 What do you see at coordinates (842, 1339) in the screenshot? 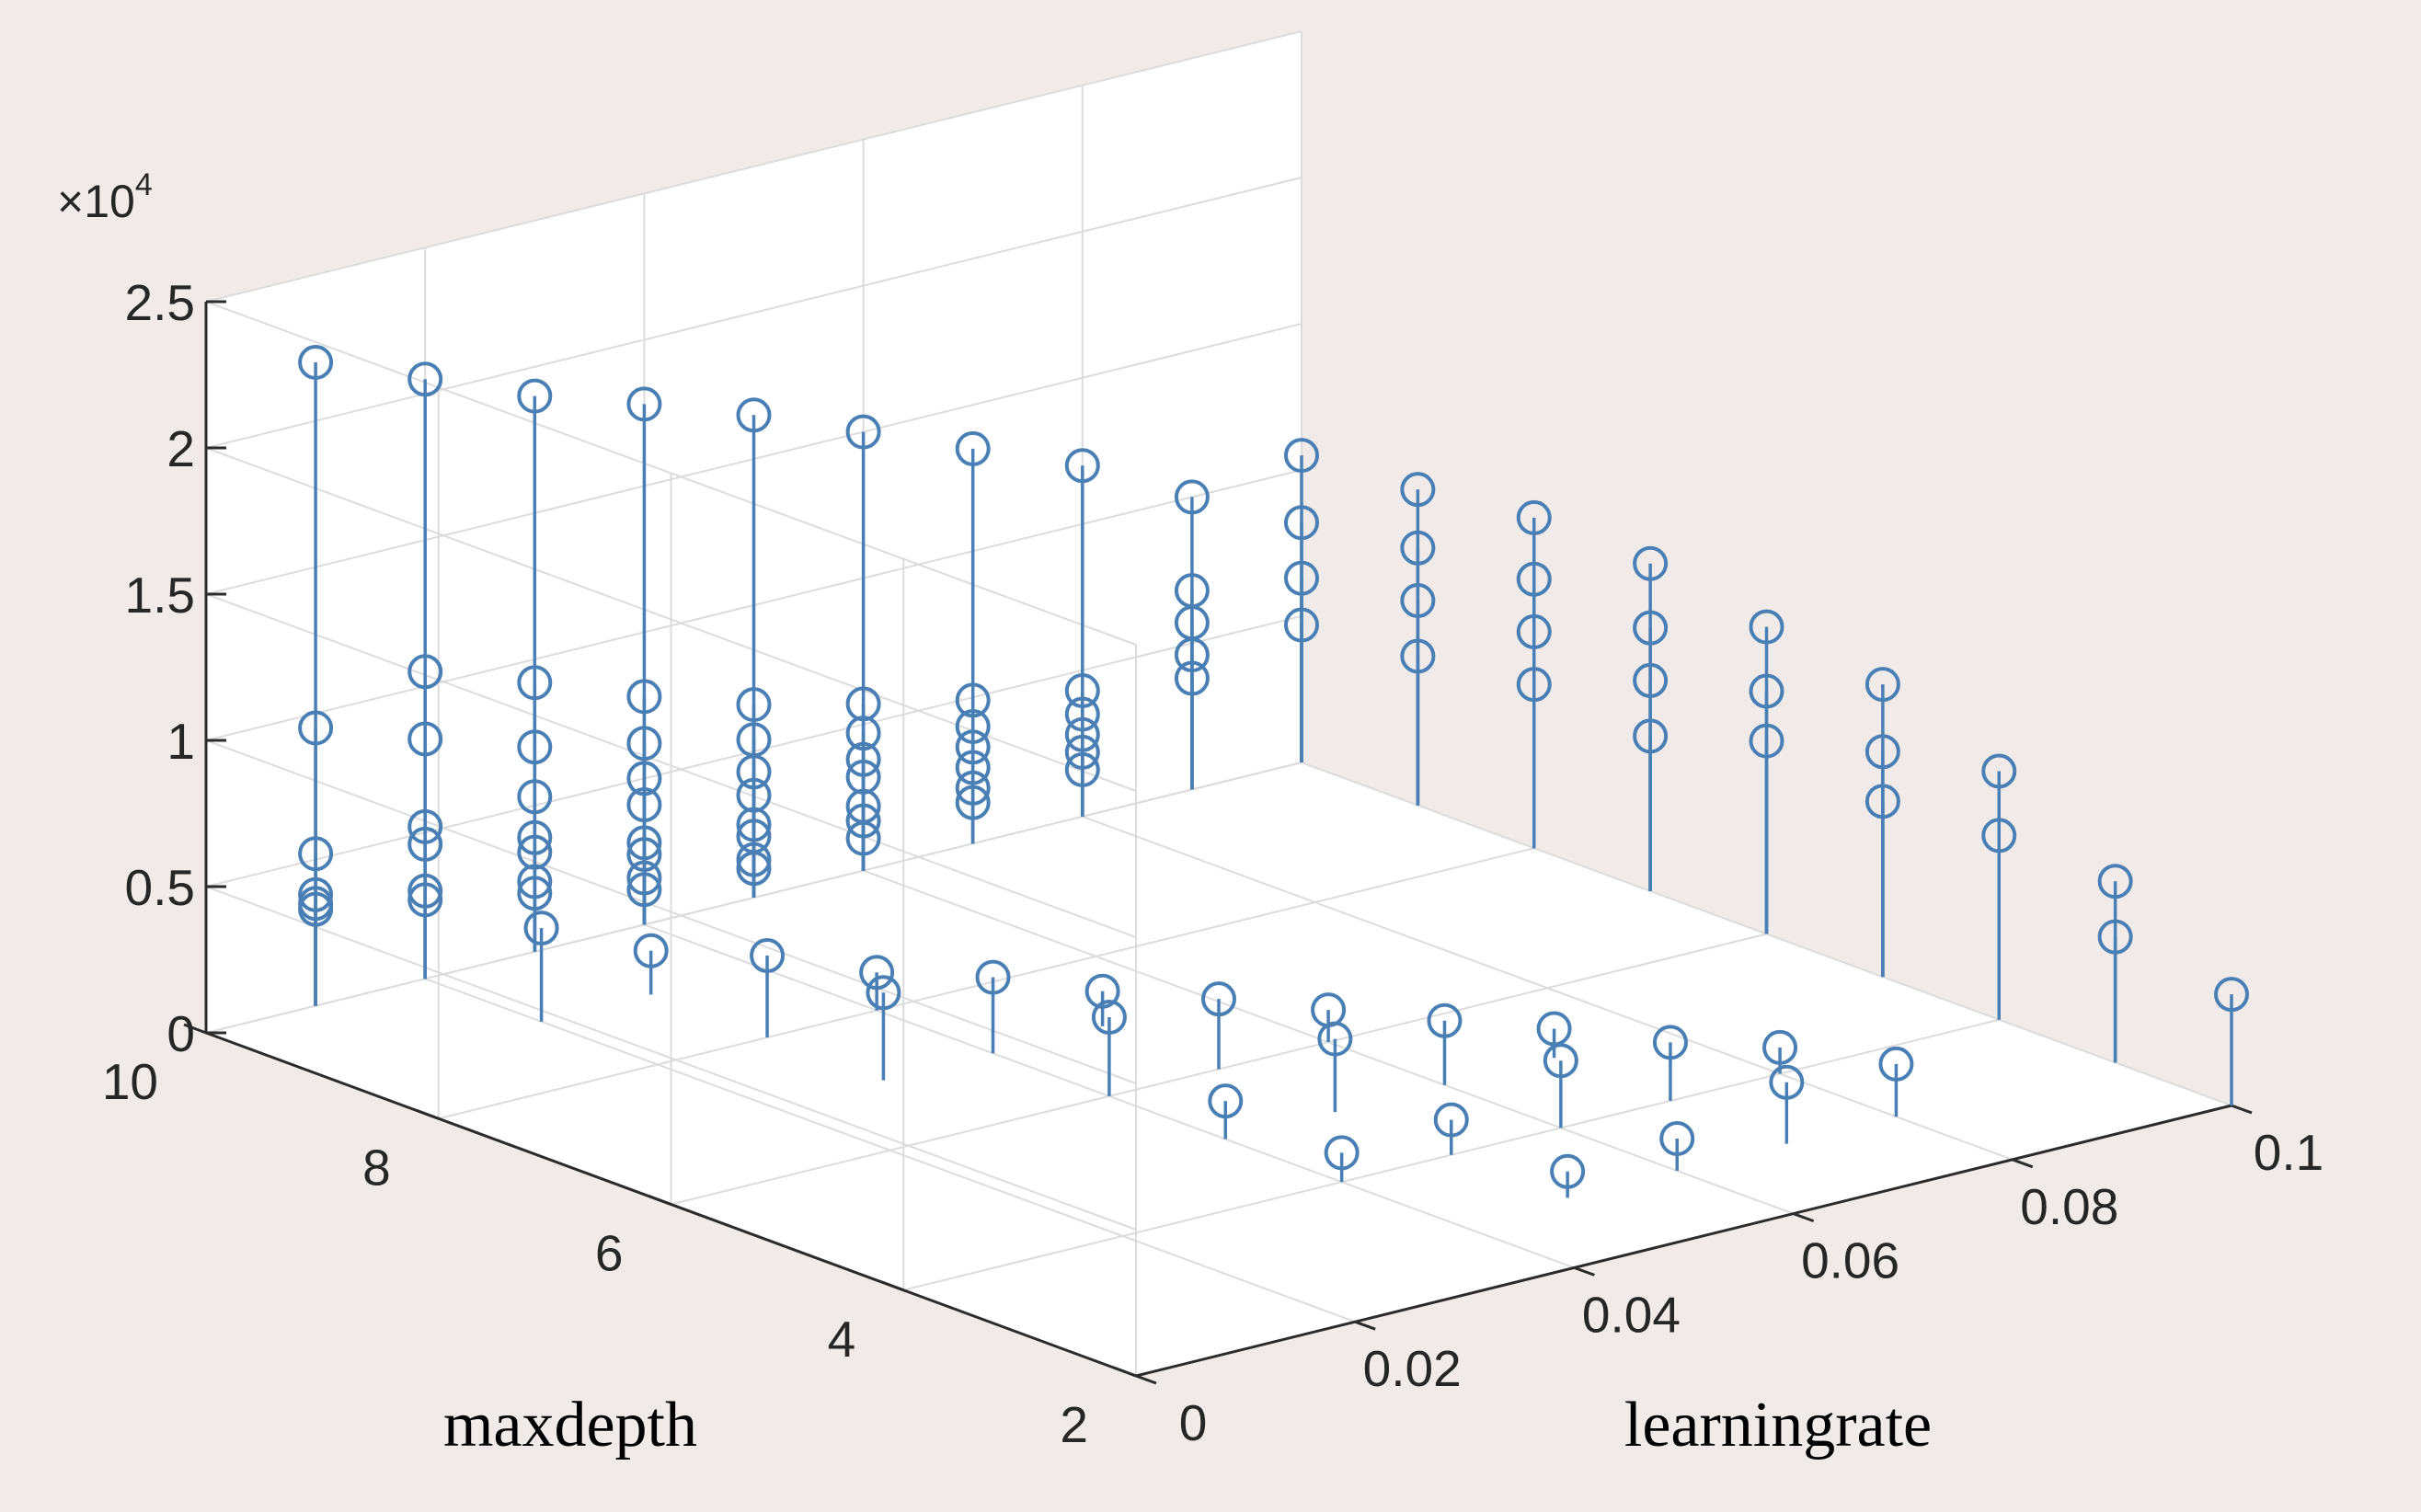
I see `y-tick-label: 4` at bounding box center [842, 1339].